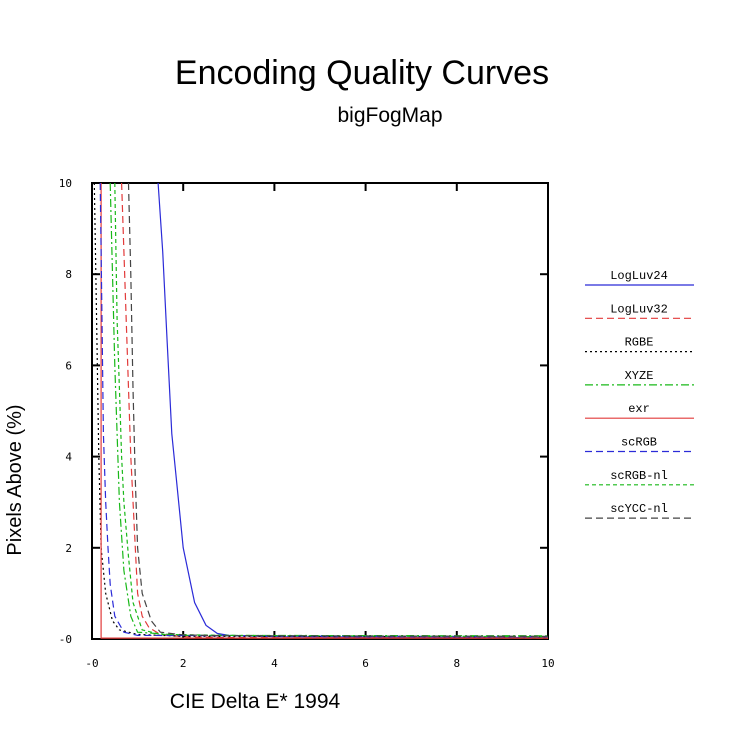  Describe the element at coordinates (91, 663) in the screenshot. I see `x-tick-label: -0` at that location.